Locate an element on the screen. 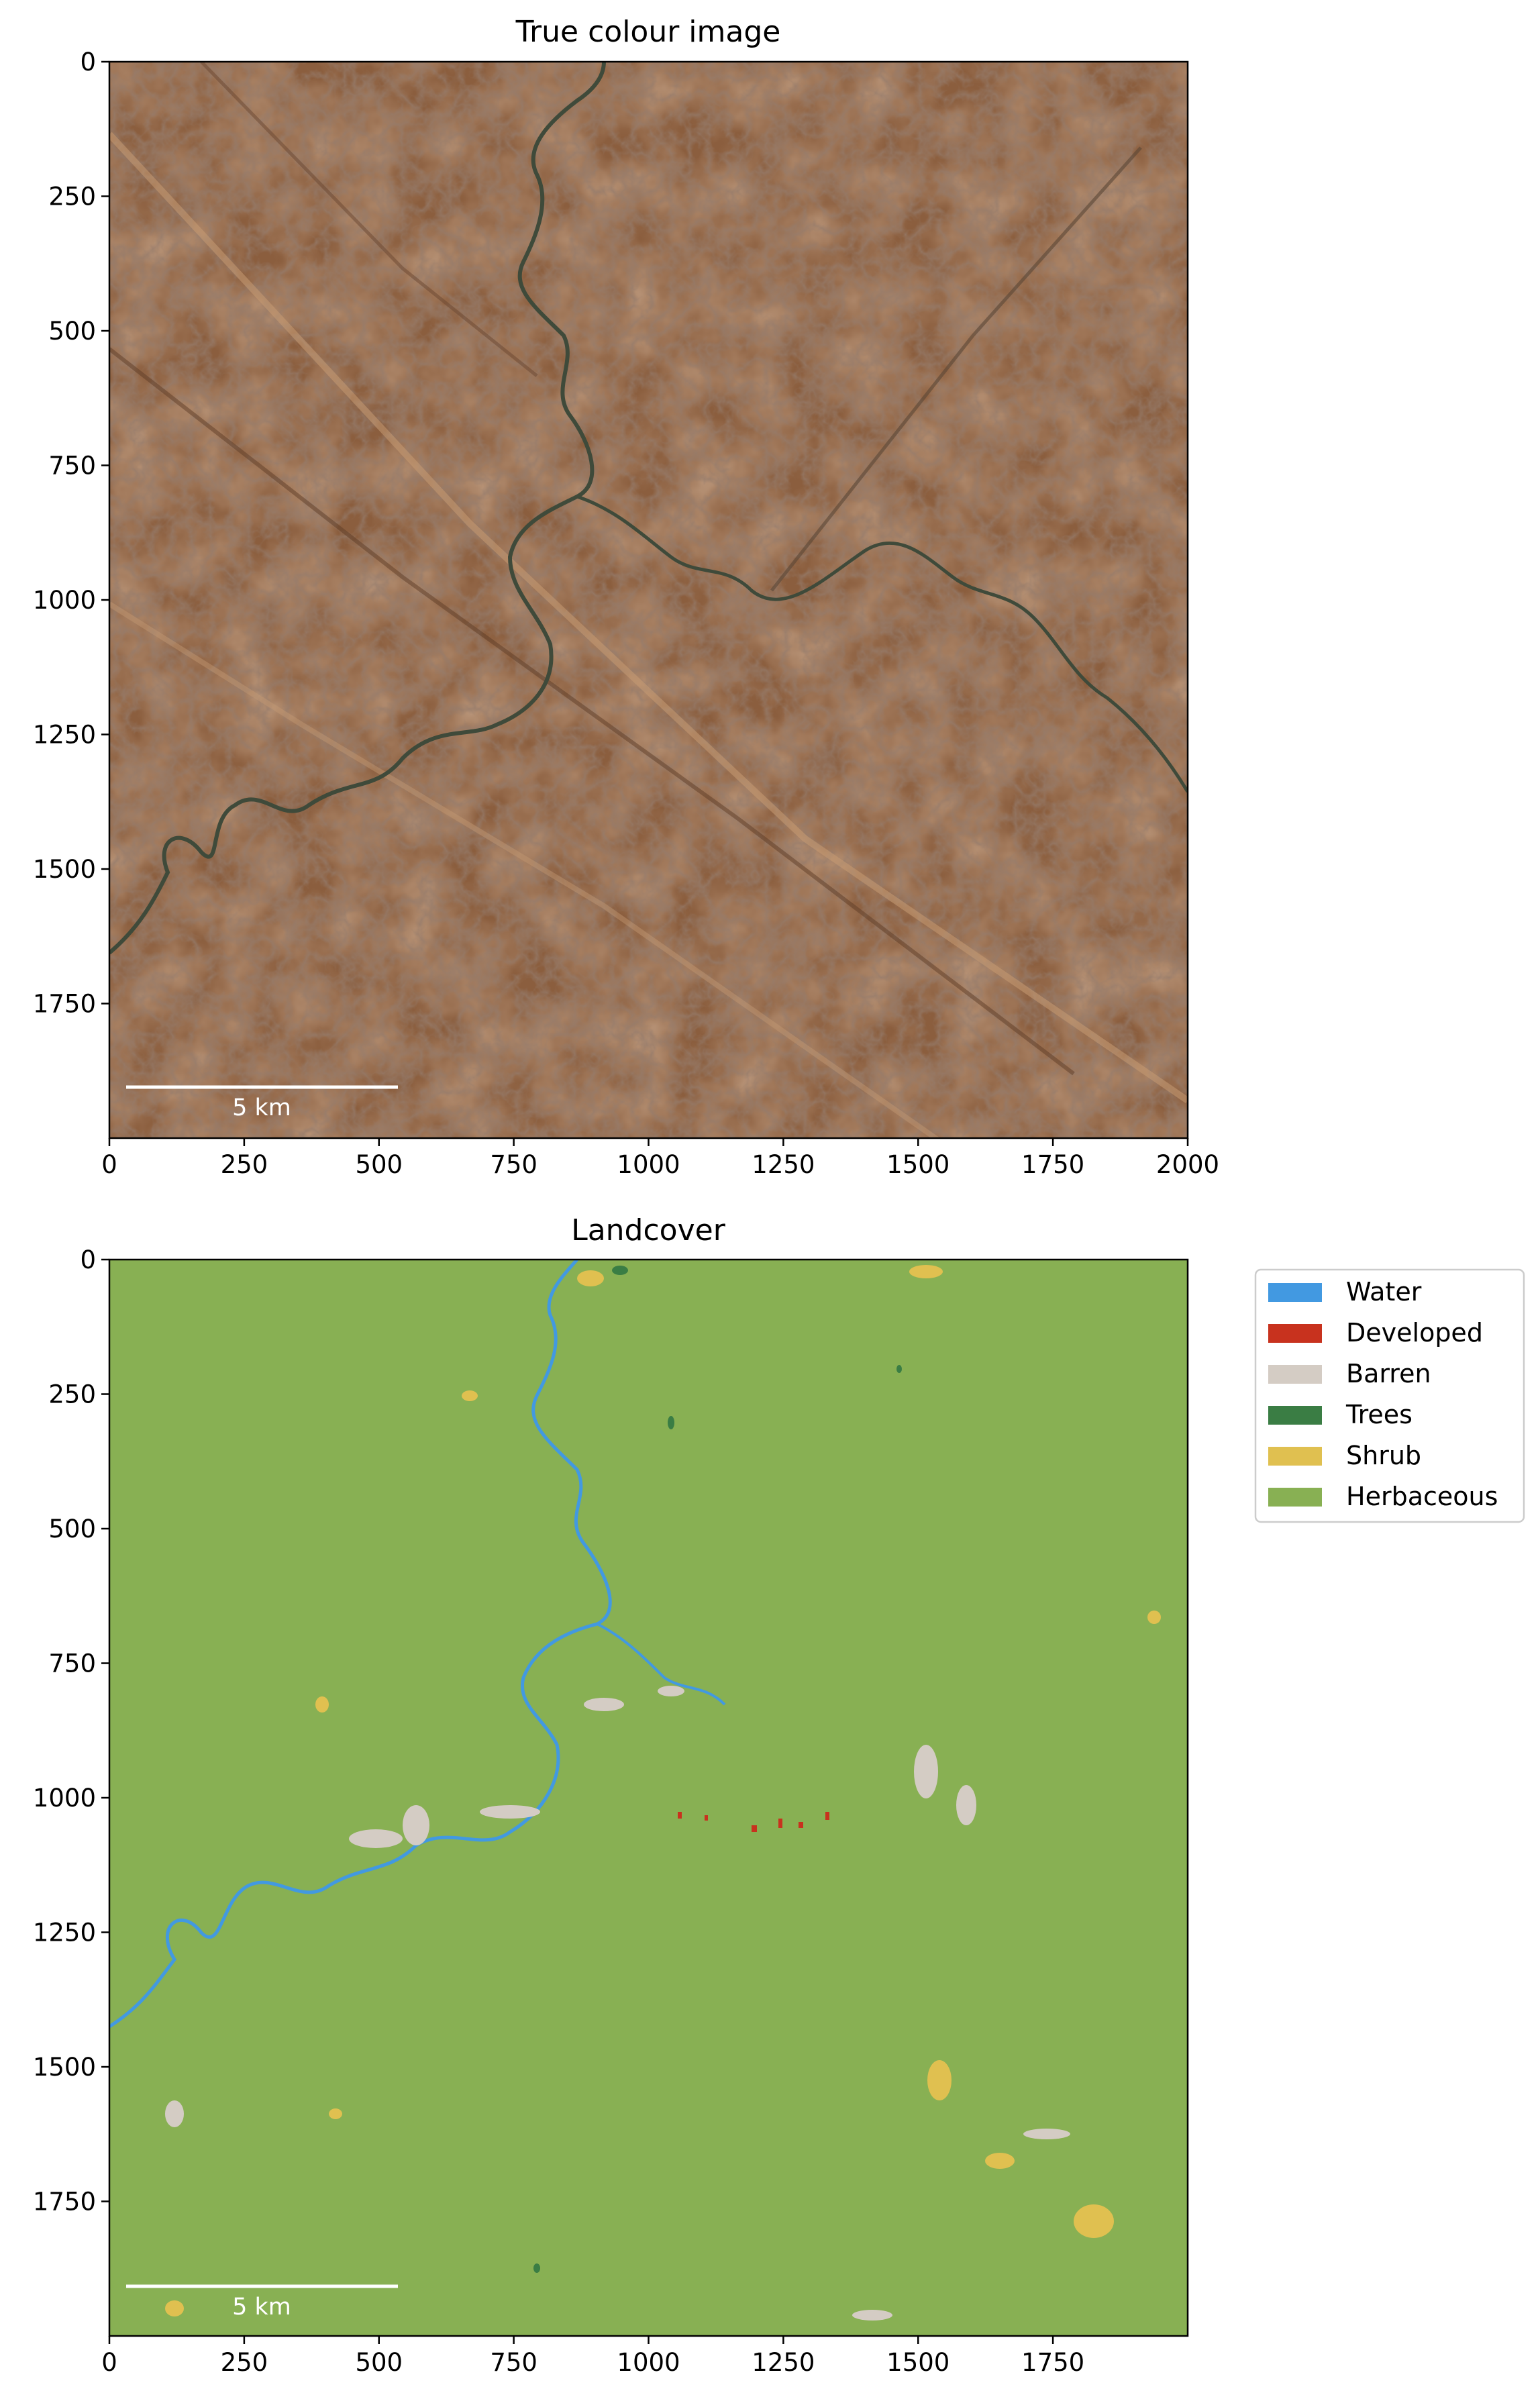 The width and height of the screenshot is (1540, 2395). developed-patches is located at coordinates (753, 1822).